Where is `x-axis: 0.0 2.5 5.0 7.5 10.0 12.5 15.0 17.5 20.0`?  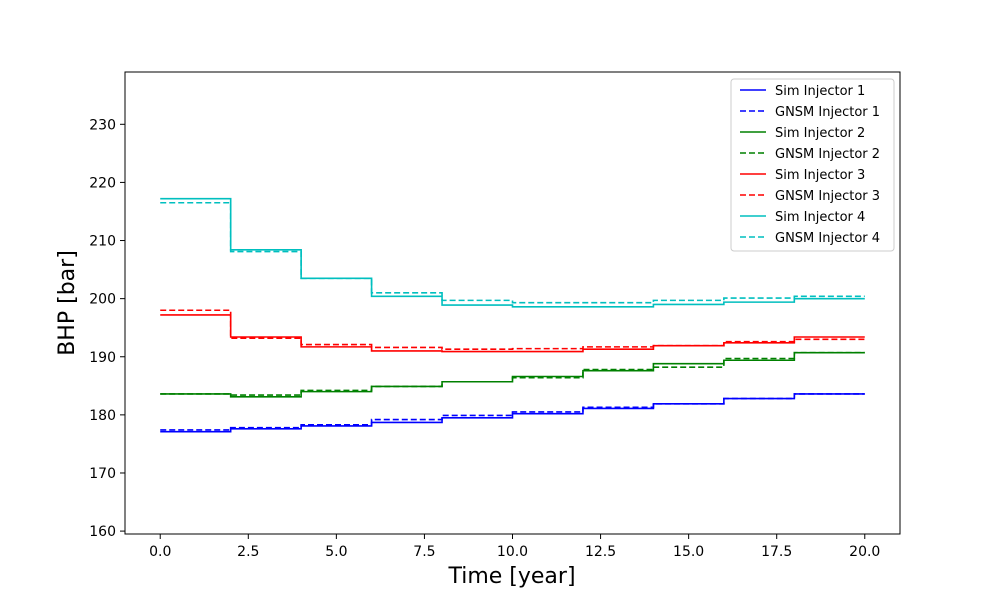 x-axis: 0.0 2.5 5.0 7.5 10.0 12.5 15.0 17.5 20.0 is located at coordinates (514, 547).